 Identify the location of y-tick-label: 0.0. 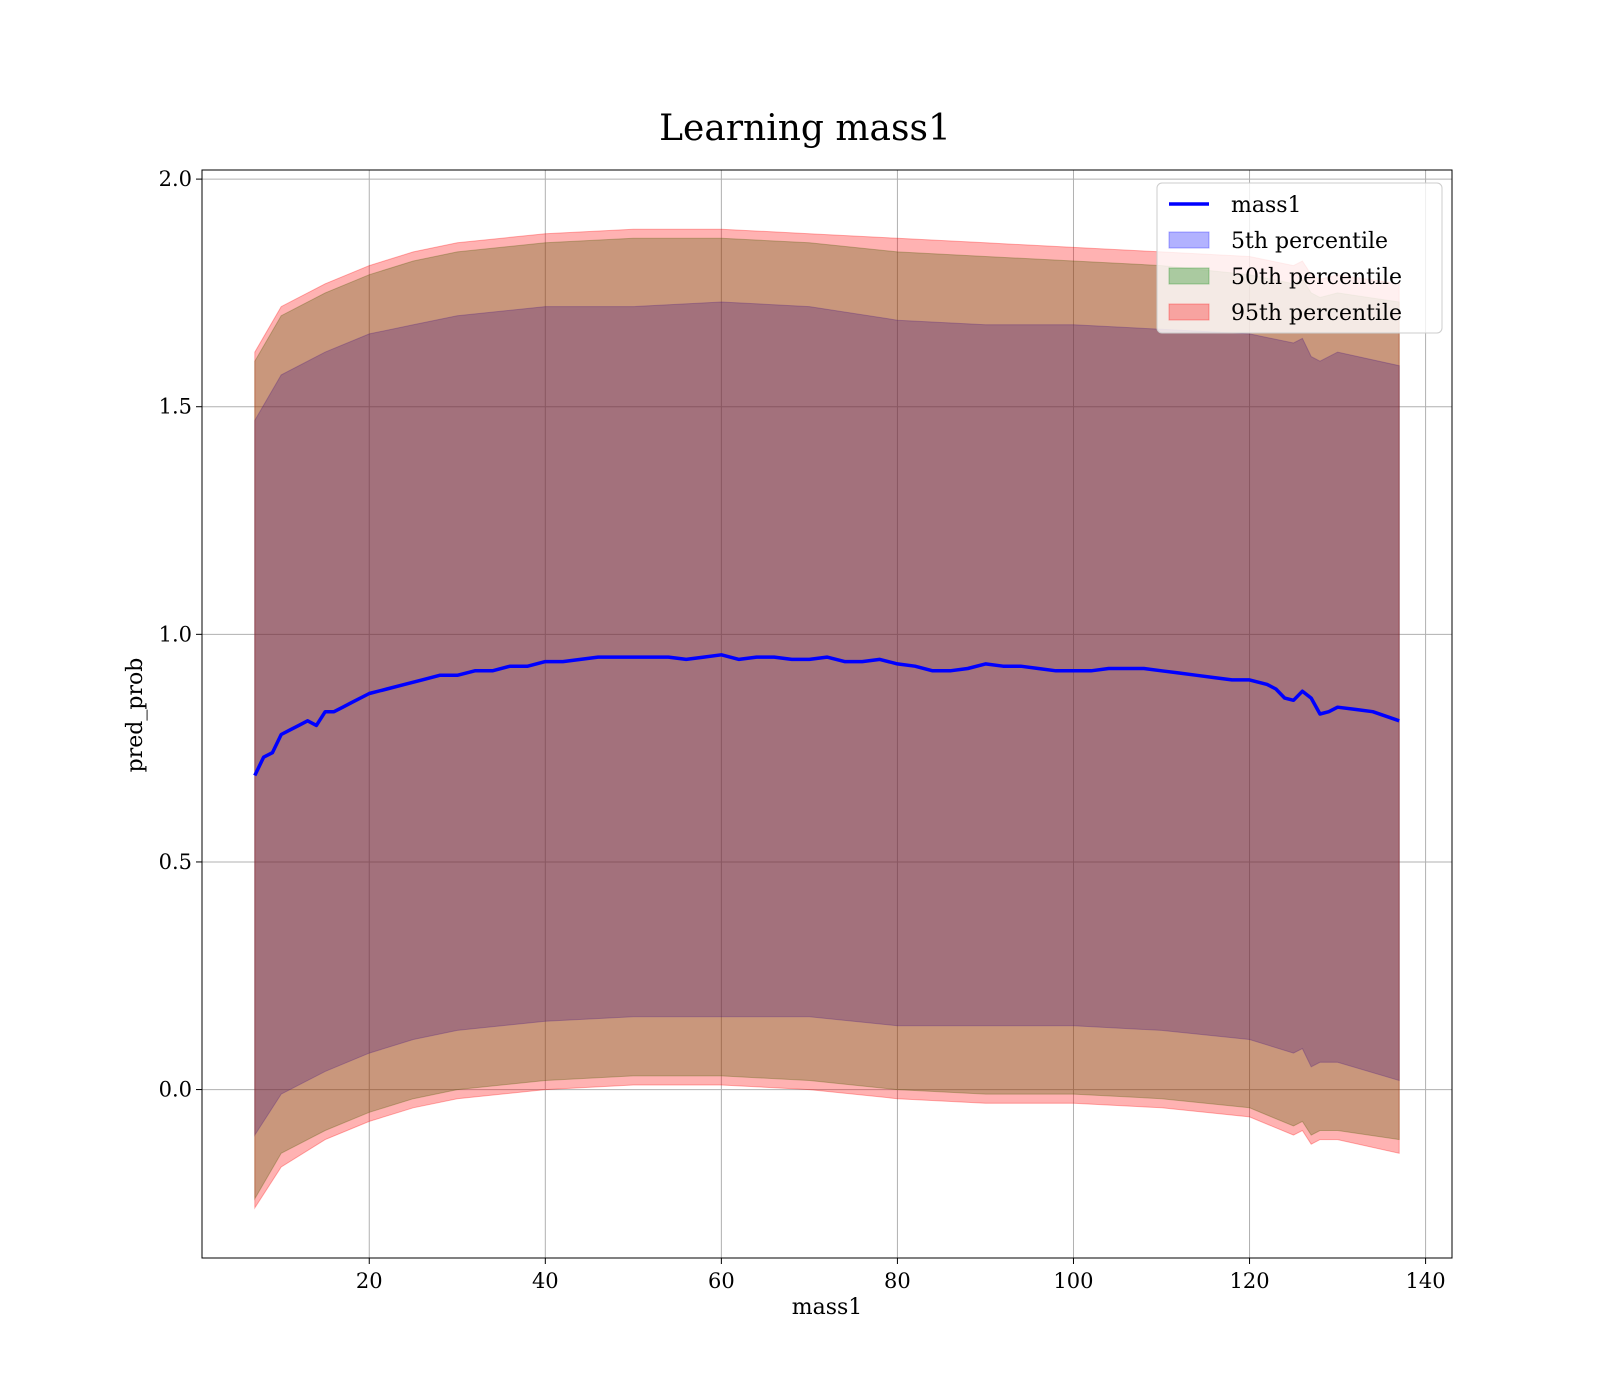
(175, 1090).